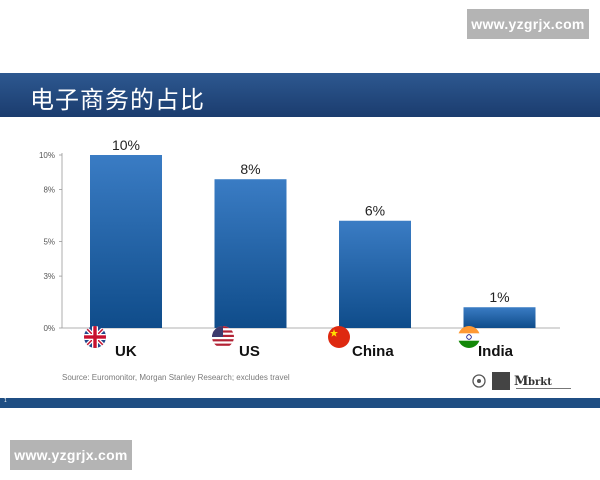 This screenshot has height=480, width=600. I want to click on y-tick-label: 5%, so click(49, 242).